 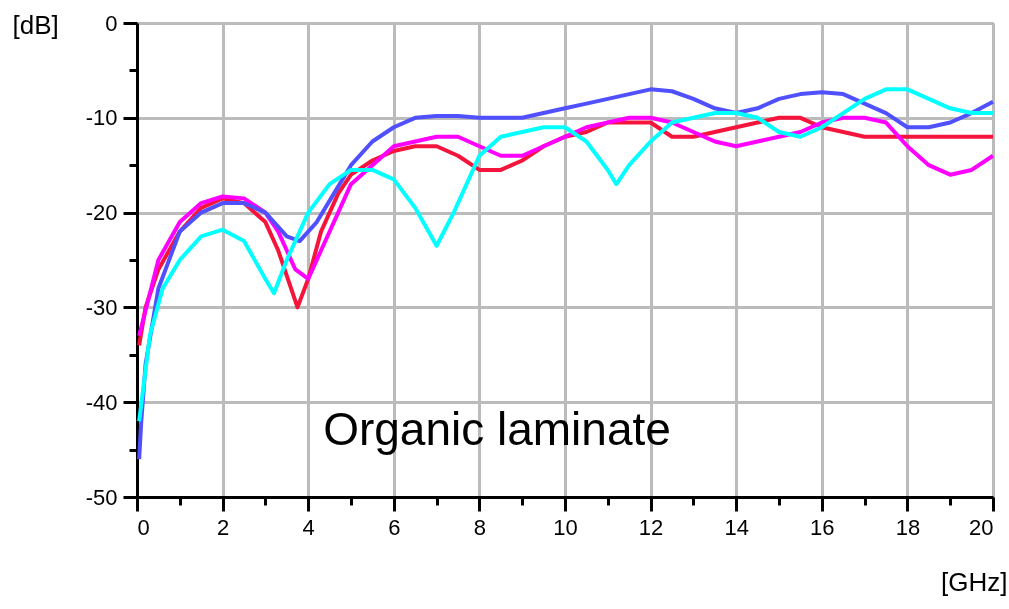 I want to click on y-tick-label: -10, so click(x=101, y=118).